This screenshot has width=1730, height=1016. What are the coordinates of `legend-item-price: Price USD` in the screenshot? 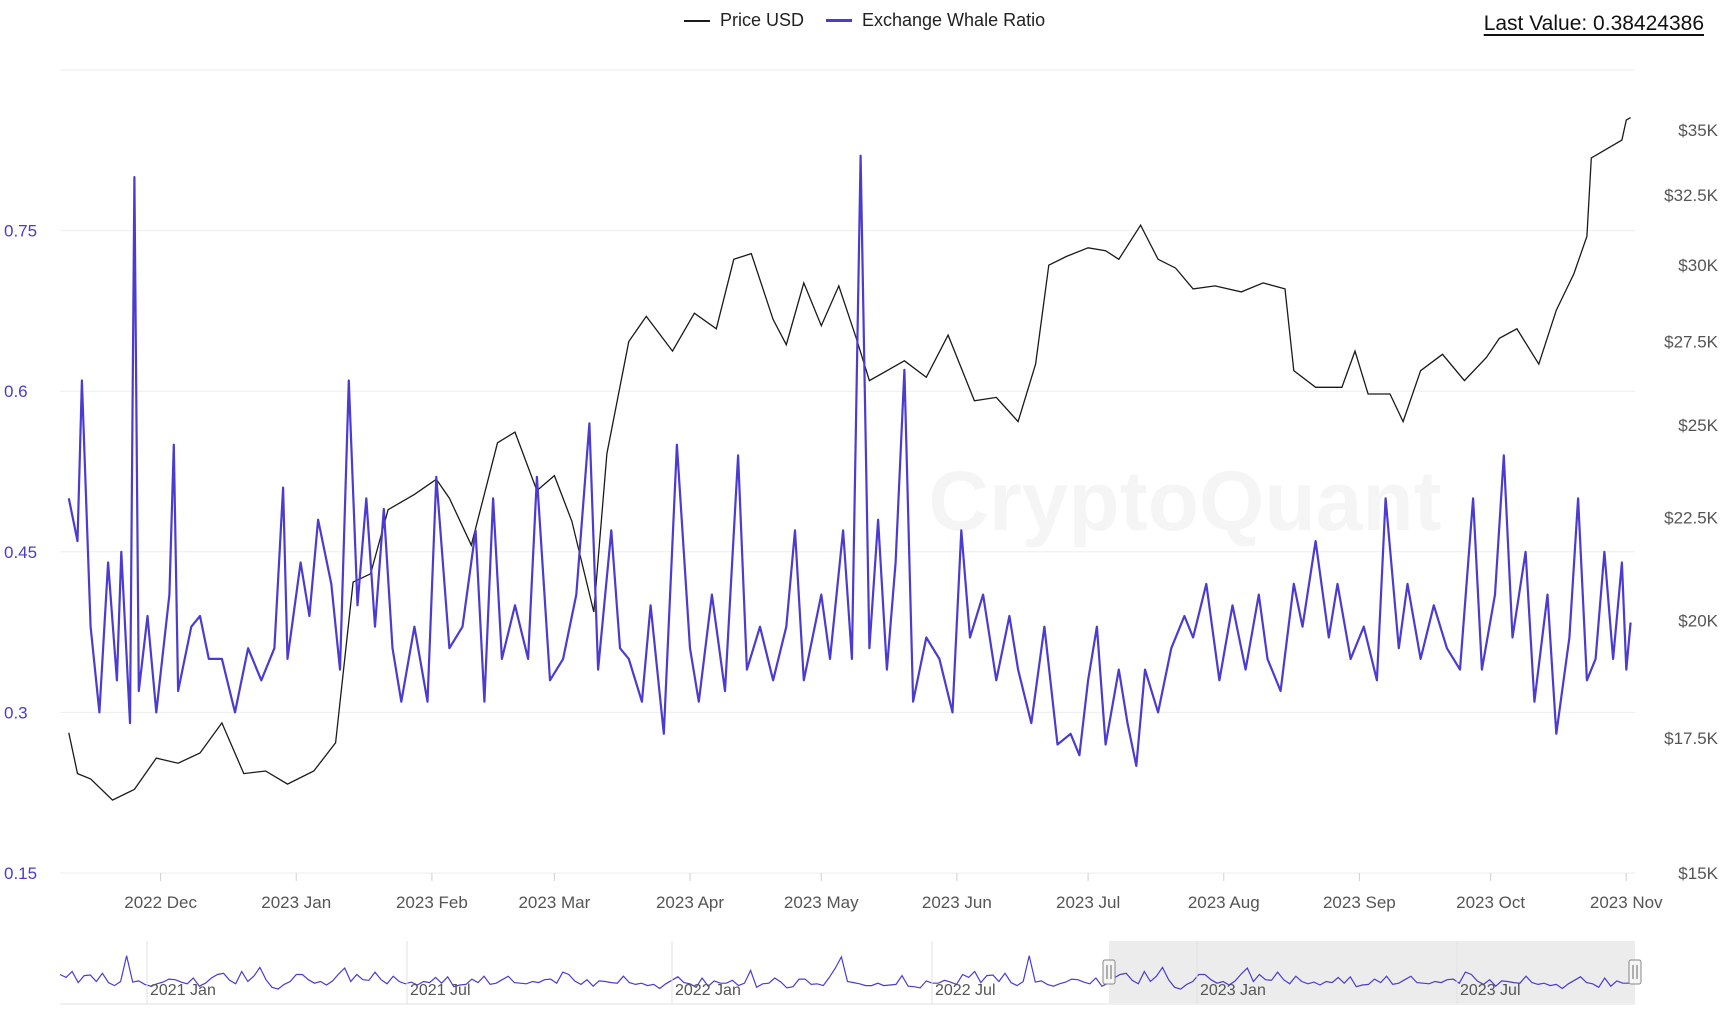 It's located at (744, 20).